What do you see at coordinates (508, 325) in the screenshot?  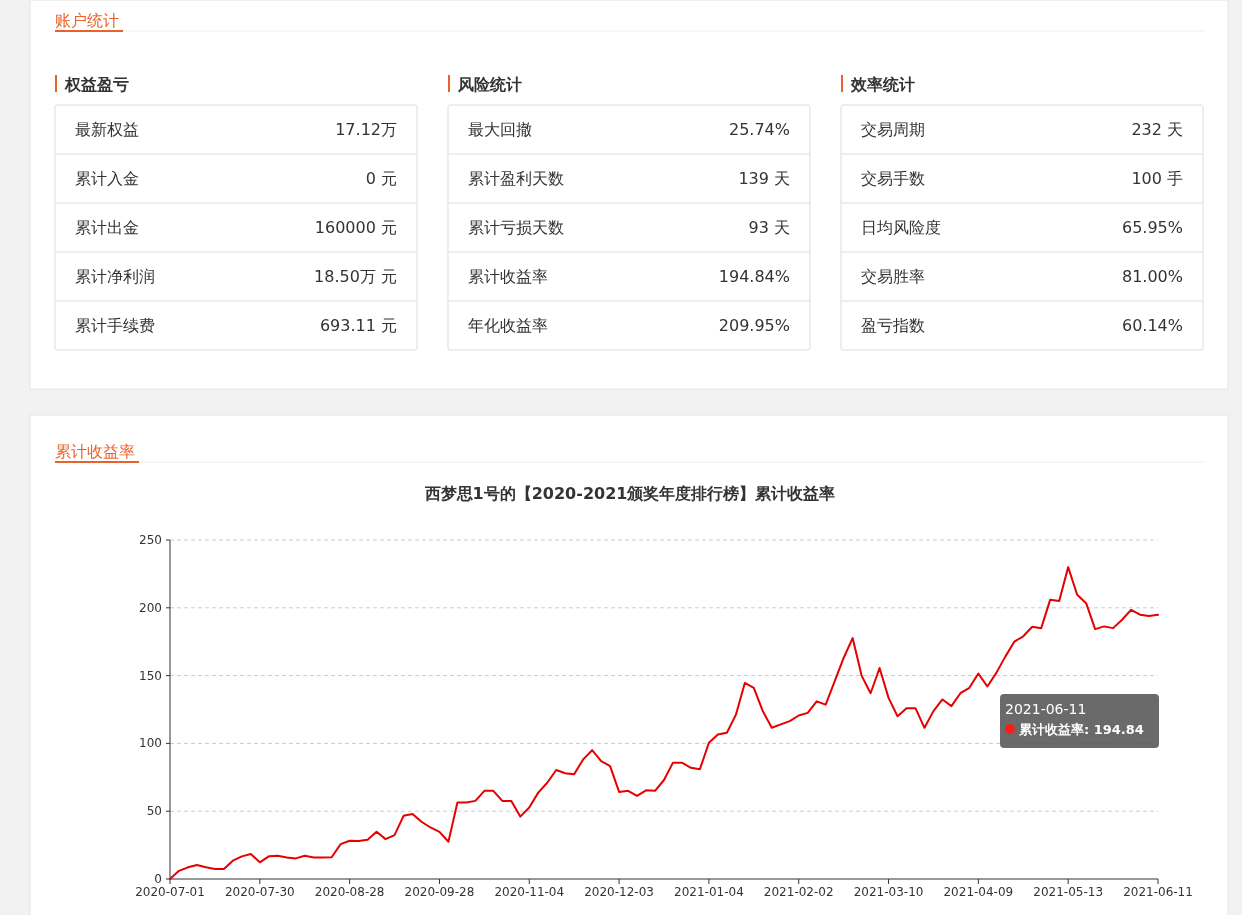 I see `text: 年化收益率` at bounding box center [508, 325].